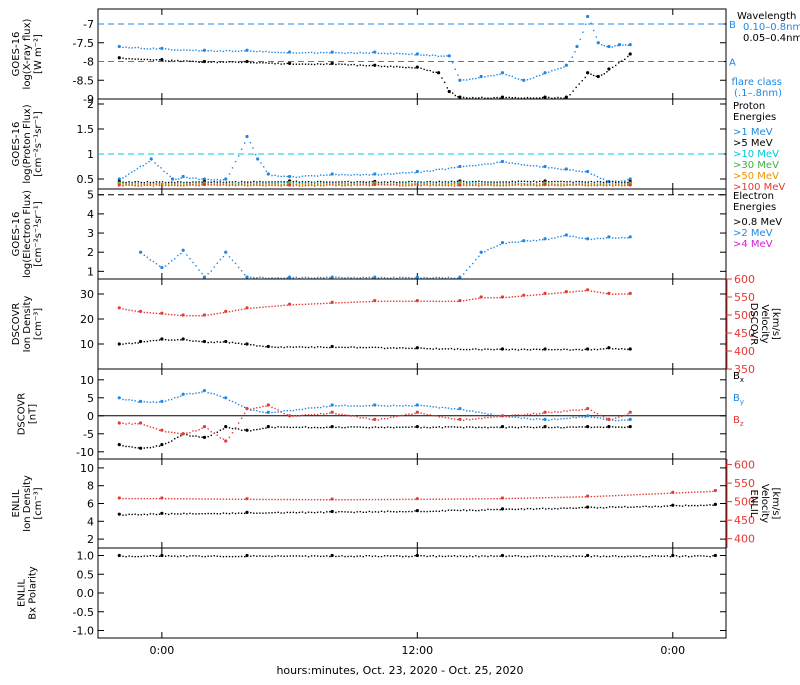 The height and width of the screenshot is (685, 800). I want to click on y-axis-label: GOES-16, so click(16, 144).